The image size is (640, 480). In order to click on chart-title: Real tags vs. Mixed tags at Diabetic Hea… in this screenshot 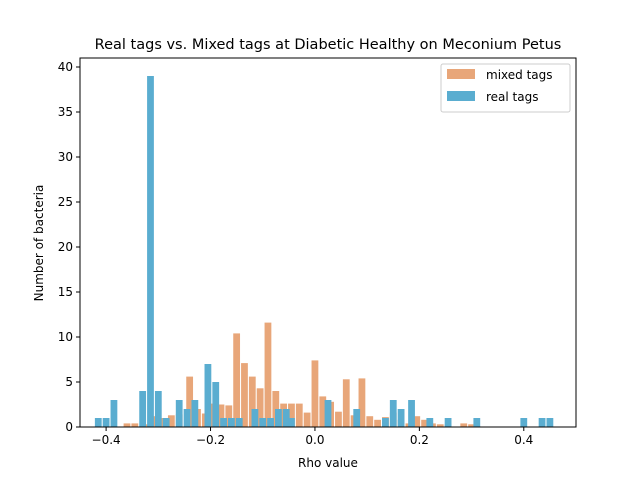, I will do `click(328, 45)`.